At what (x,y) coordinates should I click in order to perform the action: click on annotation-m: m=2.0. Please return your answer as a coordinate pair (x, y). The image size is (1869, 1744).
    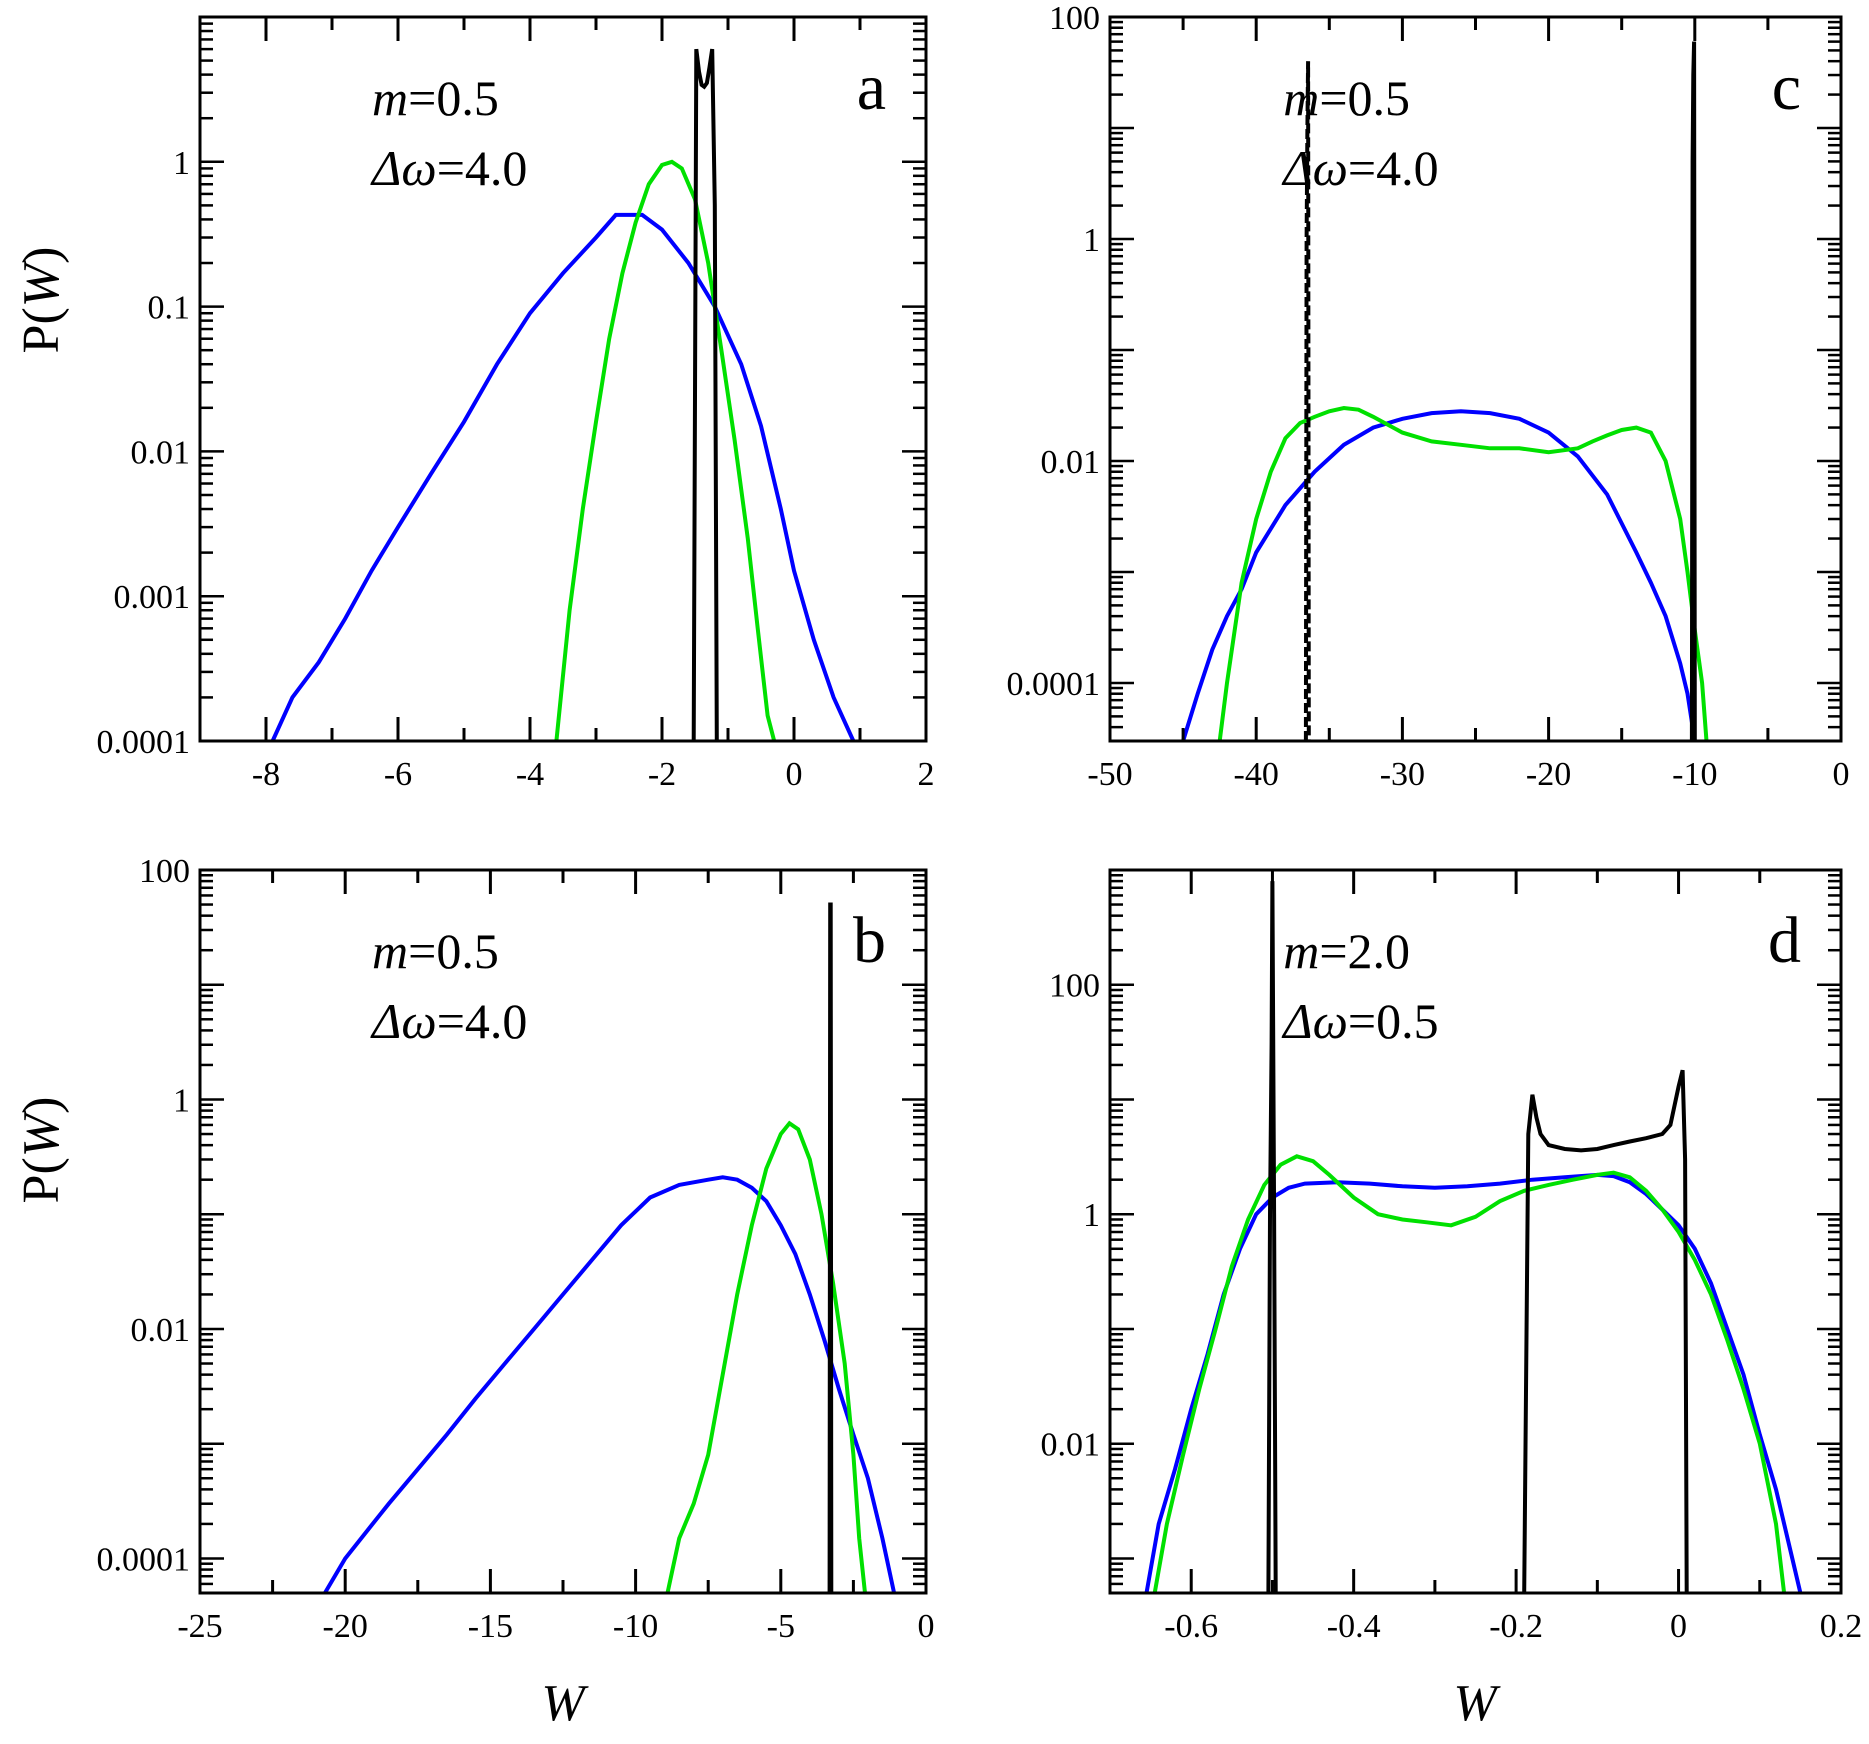
    Looking at the image, I should click on (1346, 951).